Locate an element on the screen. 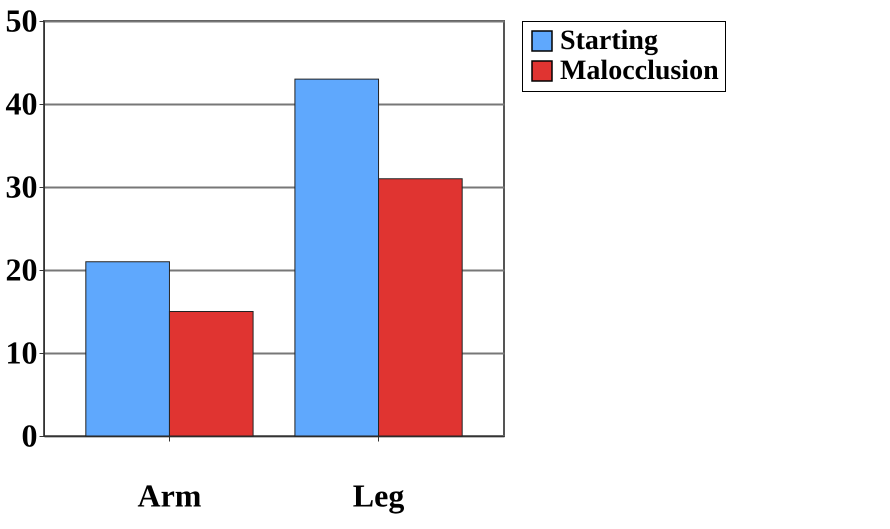 Image resolution: width=890 pixels, height=529 pixels. legend-label: Starting is located at coordinates (609, 40).